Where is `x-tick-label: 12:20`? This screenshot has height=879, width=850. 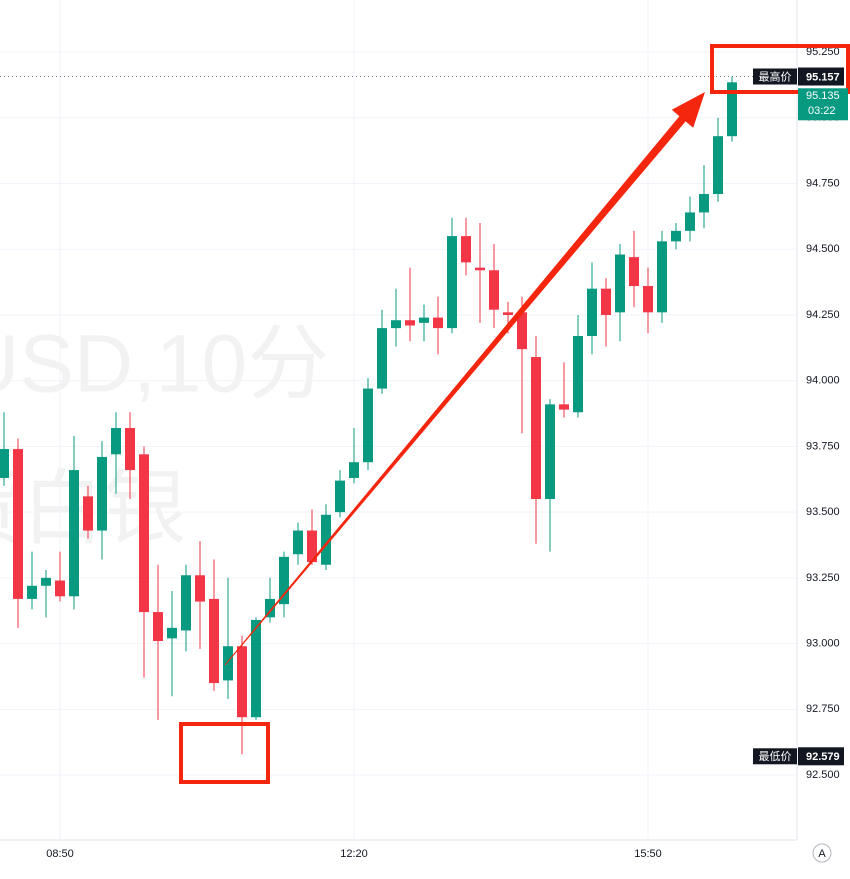 x-tick-label: 12:20 is located at coordinates (354, 854).